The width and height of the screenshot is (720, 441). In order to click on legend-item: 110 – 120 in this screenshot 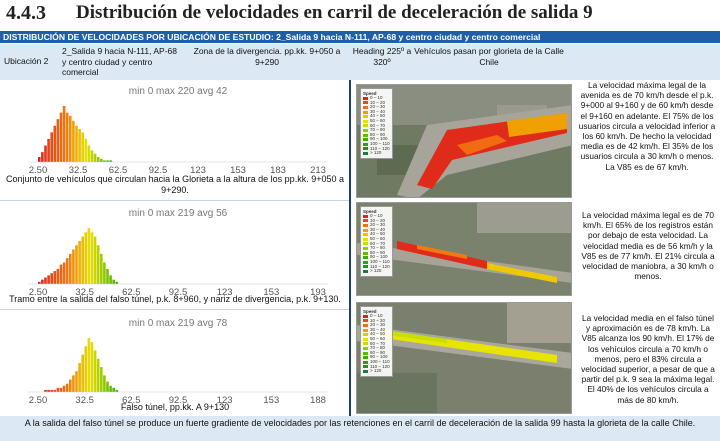, I will do `click(376, 149)`.